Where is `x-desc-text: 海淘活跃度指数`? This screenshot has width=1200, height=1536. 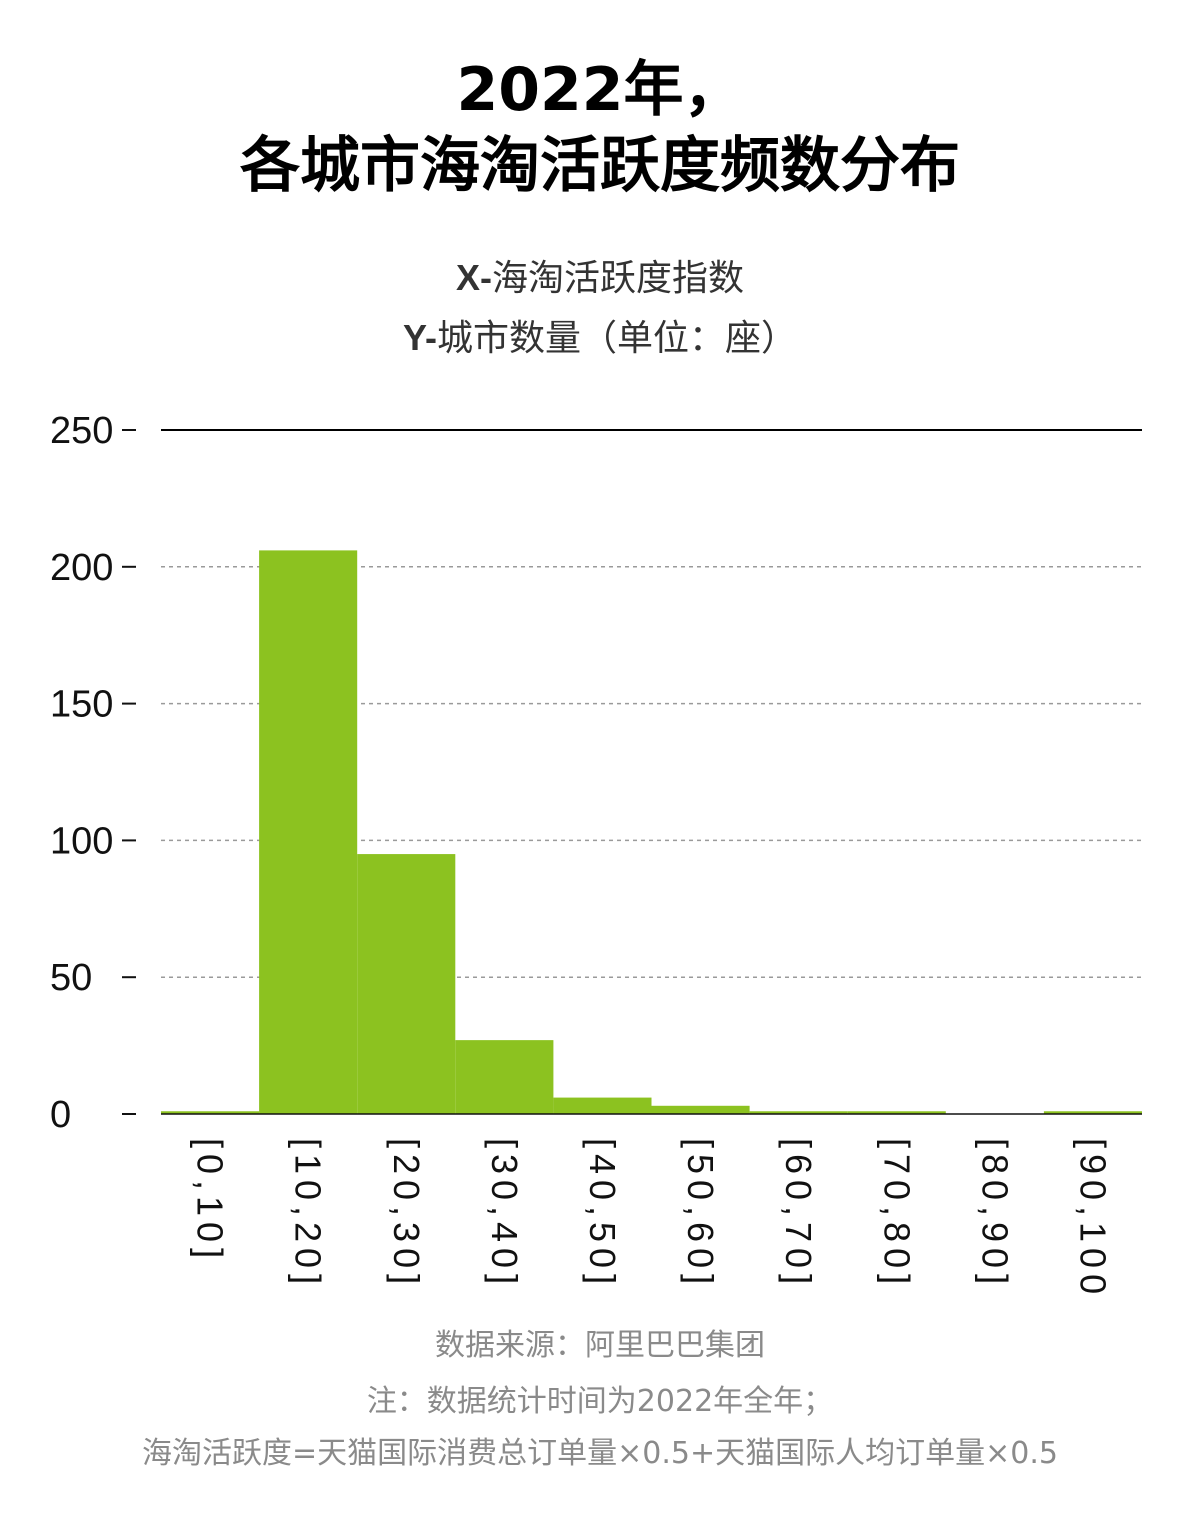
x-desc-text: 海淘活跃度指数 is located at coordinates (617, 278).